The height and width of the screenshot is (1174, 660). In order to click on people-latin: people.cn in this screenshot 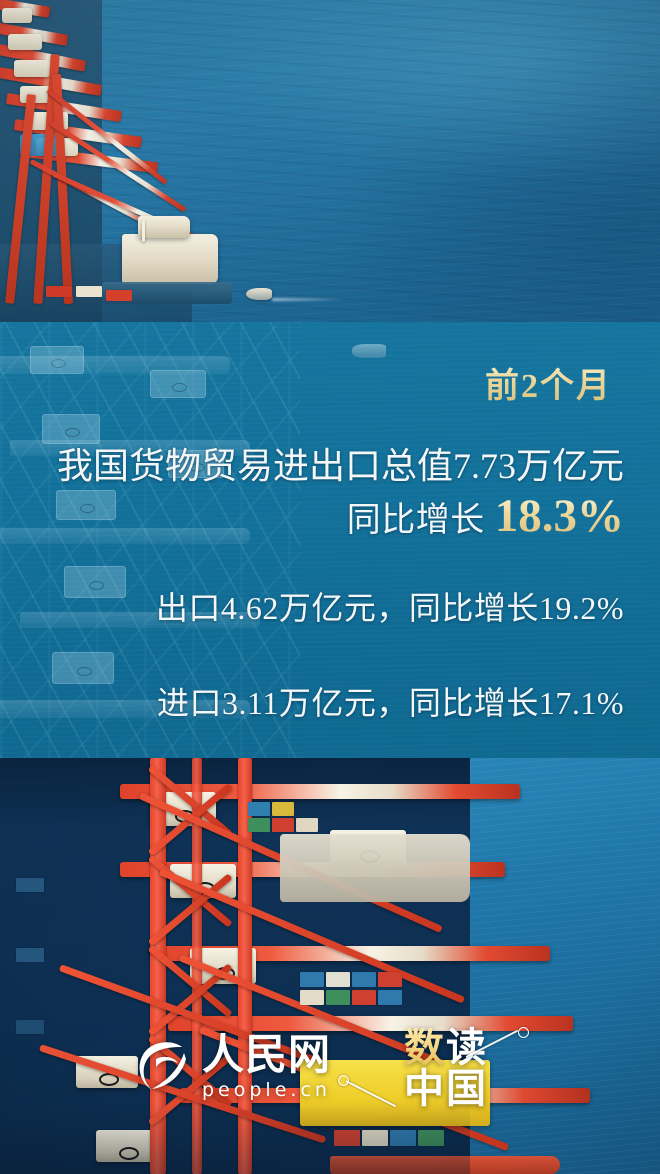, I will do `click(266, 1090)`.